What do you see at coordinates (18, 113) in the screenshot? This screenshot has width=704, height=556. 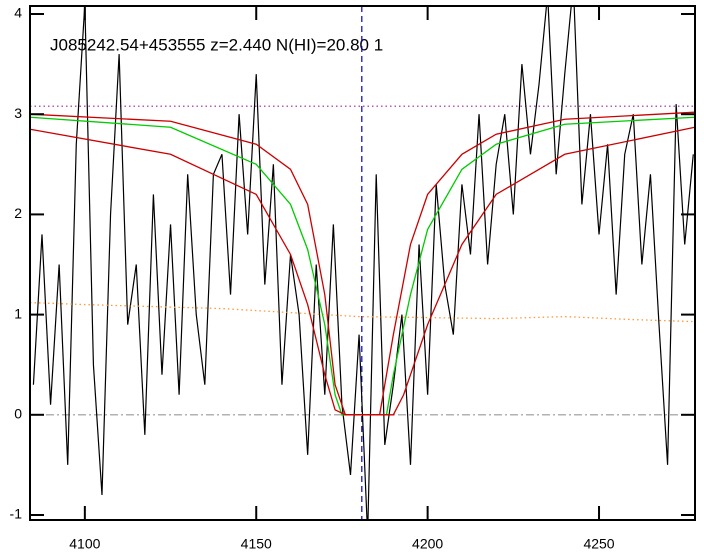 I see `y-tick-label: 3` at bounding box center [18, 113].